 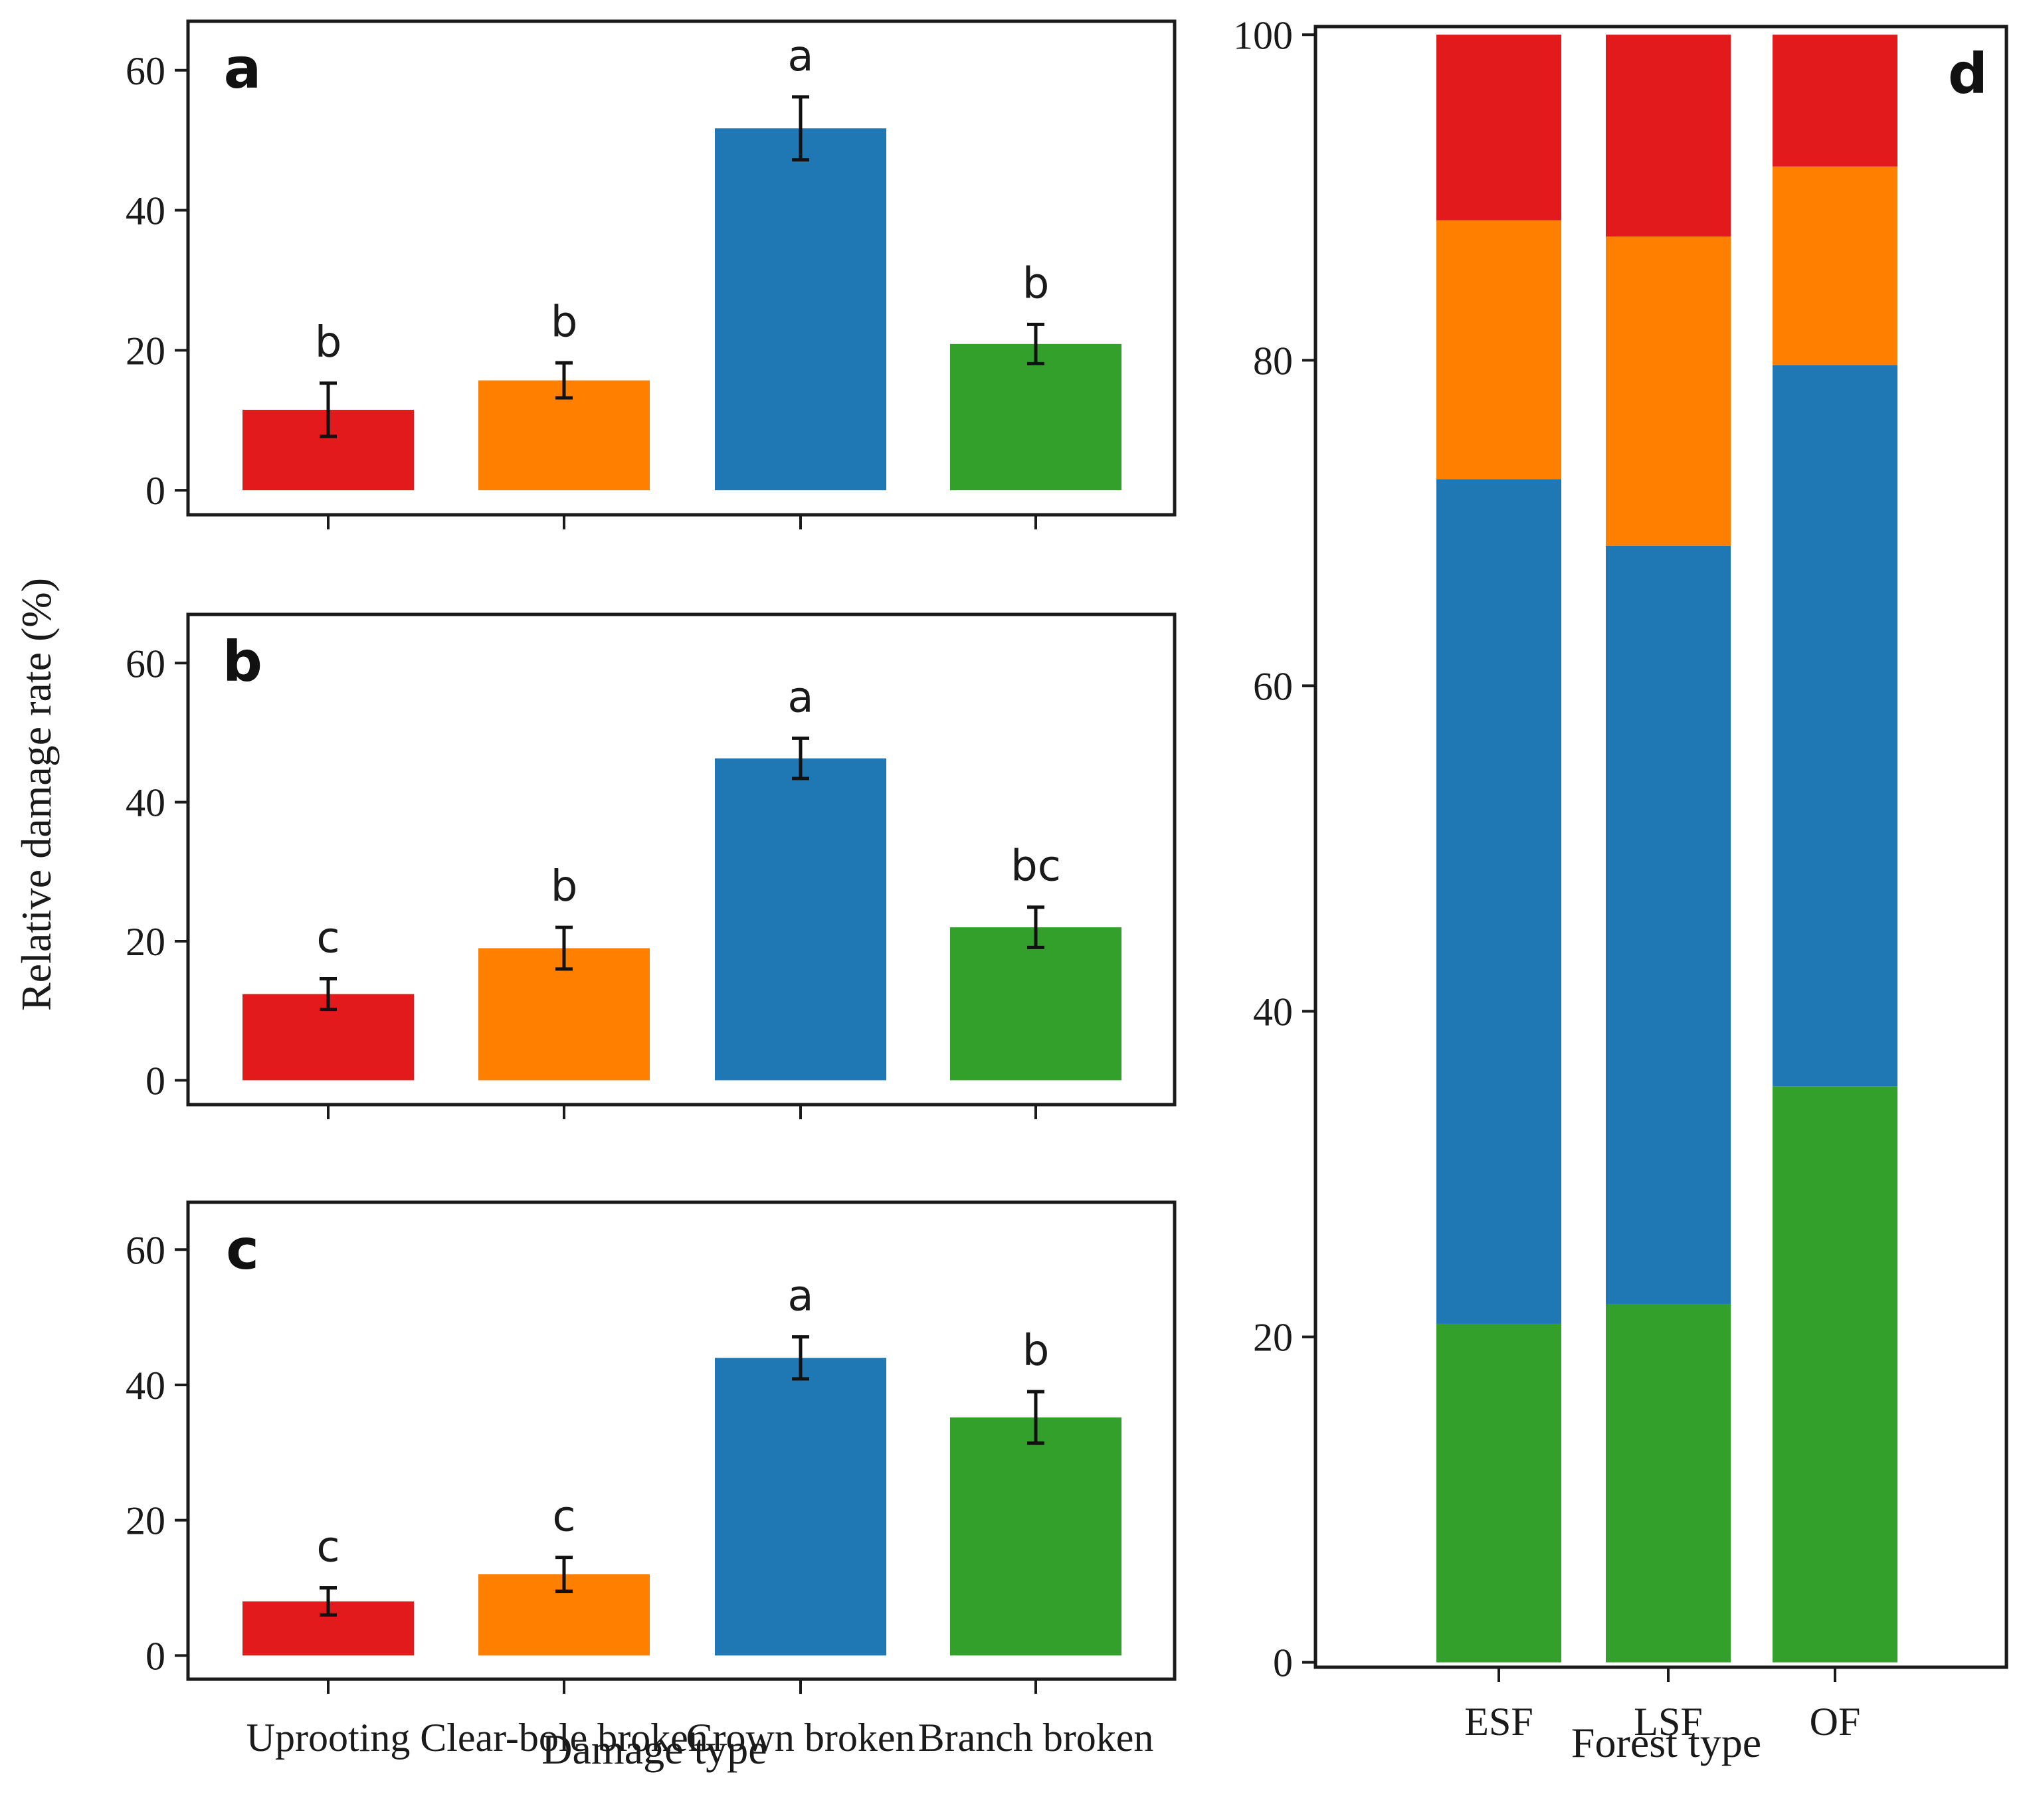 What do you see at coordinates (1835, 1722) in the screenshot?
I see `x-tick-label-of: OF` at bounding box center [1835, 1722].